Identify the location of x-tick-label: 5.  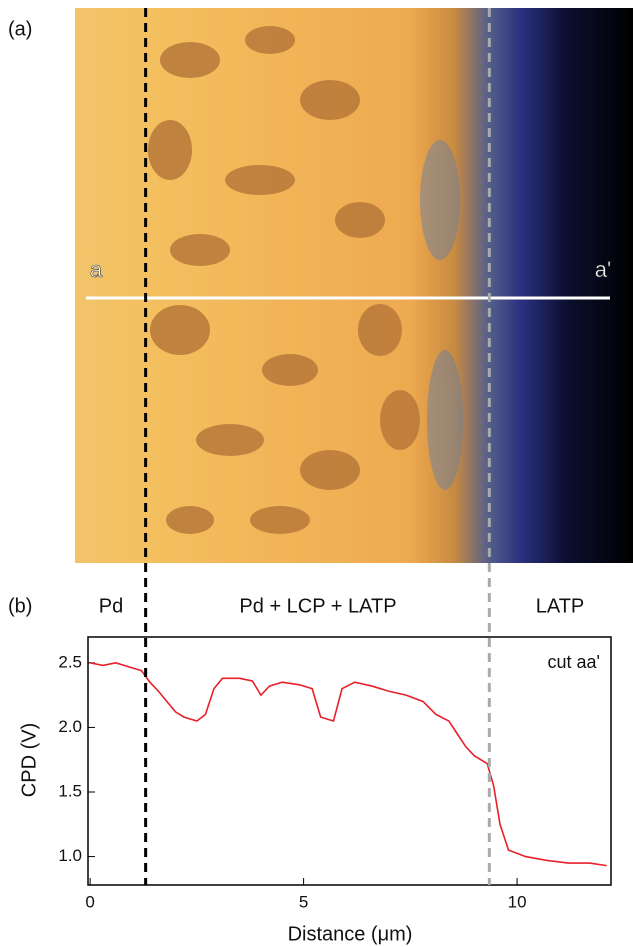
(303, 901).